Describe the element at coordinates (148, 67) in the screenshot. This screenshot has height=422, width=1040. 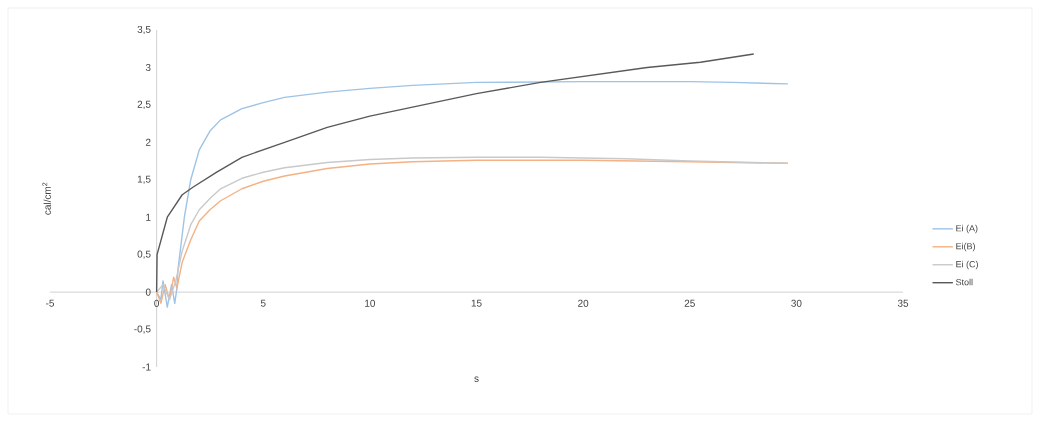
I see `y-tick-label: 3` at that location.